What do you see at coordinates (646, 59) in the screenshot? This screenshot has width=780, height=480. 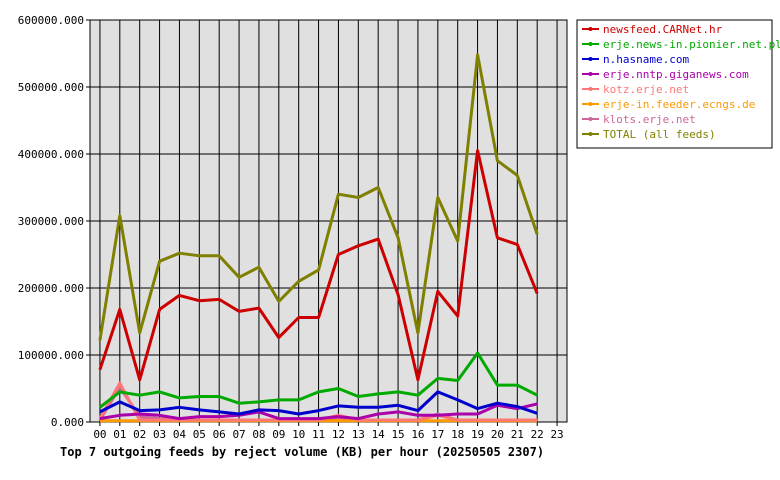 I see `legend-label: n.hasname.com` at bounding box center [646, 59].